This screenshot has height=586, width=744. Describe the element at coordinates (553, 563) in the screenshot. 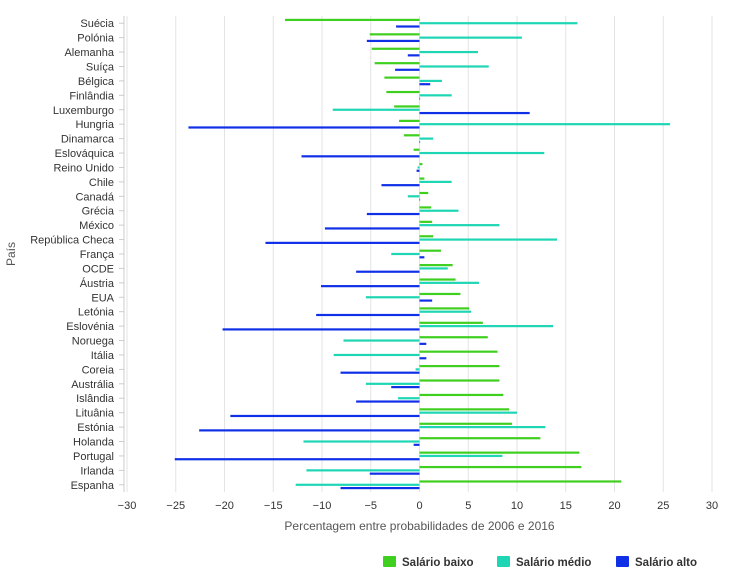

I see `legend-label: Salário médio` at that location.